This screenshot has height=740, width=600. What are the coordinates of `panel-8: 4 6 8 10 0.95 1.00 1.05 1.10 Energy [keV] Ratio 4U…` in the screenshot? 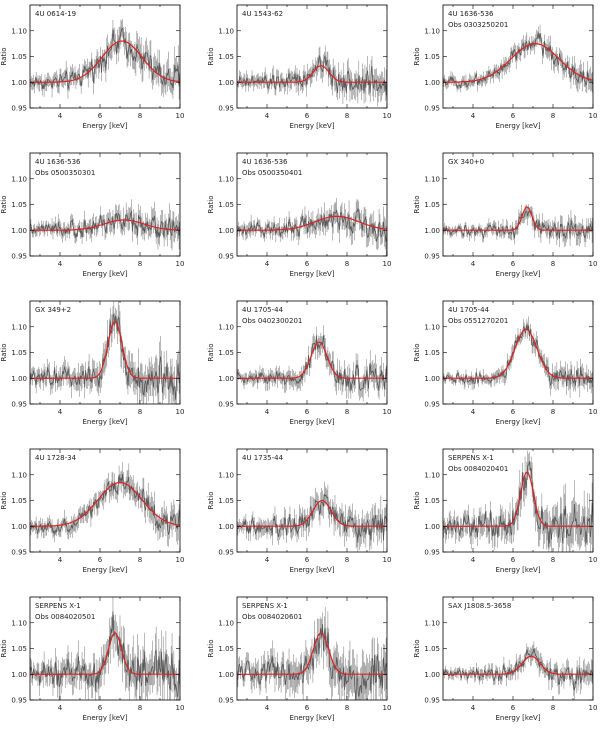 It's located at (299, 363).